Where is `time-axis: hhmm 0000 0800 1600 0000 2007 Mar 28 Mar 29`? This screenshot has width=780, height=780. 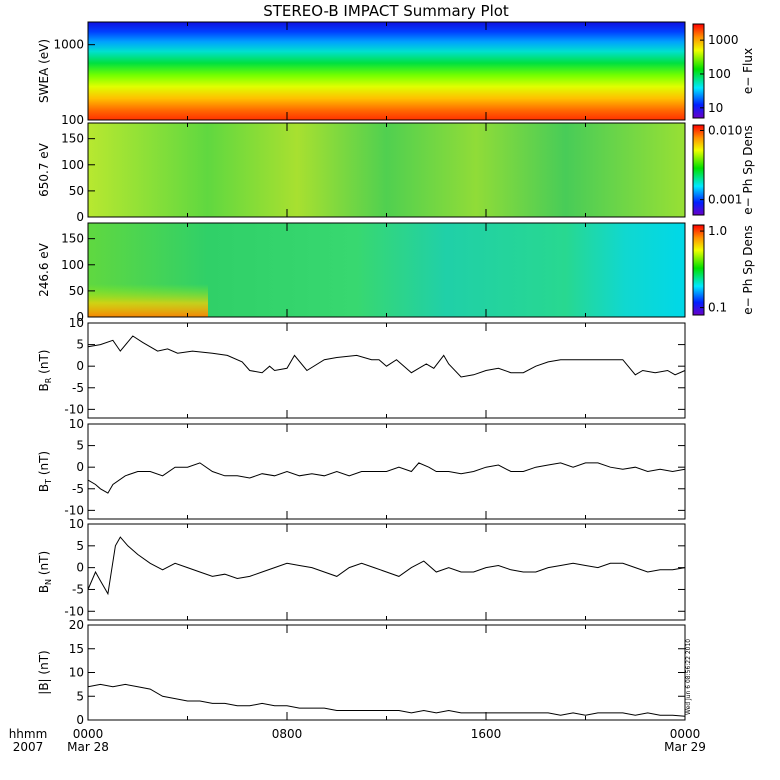
time-axis: hhmm 0000 0800 1600 0000 2007 Mar 28 Mar 29 is located at coordinates (357, 740).